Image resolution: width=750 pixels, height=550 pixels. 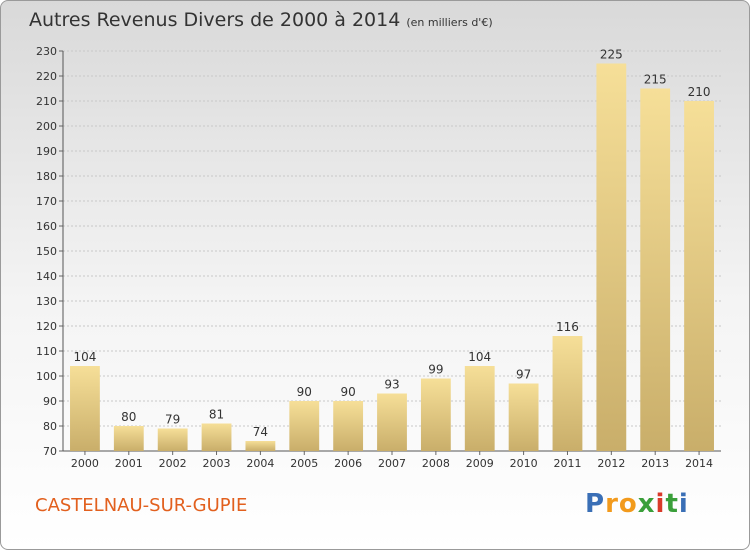 I want to click on y-tick-label: 170, so click(x=46, y=201).